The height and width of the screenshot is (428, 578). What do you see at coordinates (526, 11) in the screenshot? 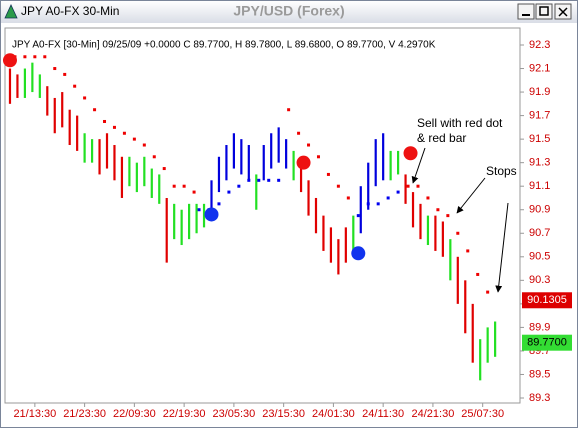
I see `minimize-button` at bounding box center [526, 11].